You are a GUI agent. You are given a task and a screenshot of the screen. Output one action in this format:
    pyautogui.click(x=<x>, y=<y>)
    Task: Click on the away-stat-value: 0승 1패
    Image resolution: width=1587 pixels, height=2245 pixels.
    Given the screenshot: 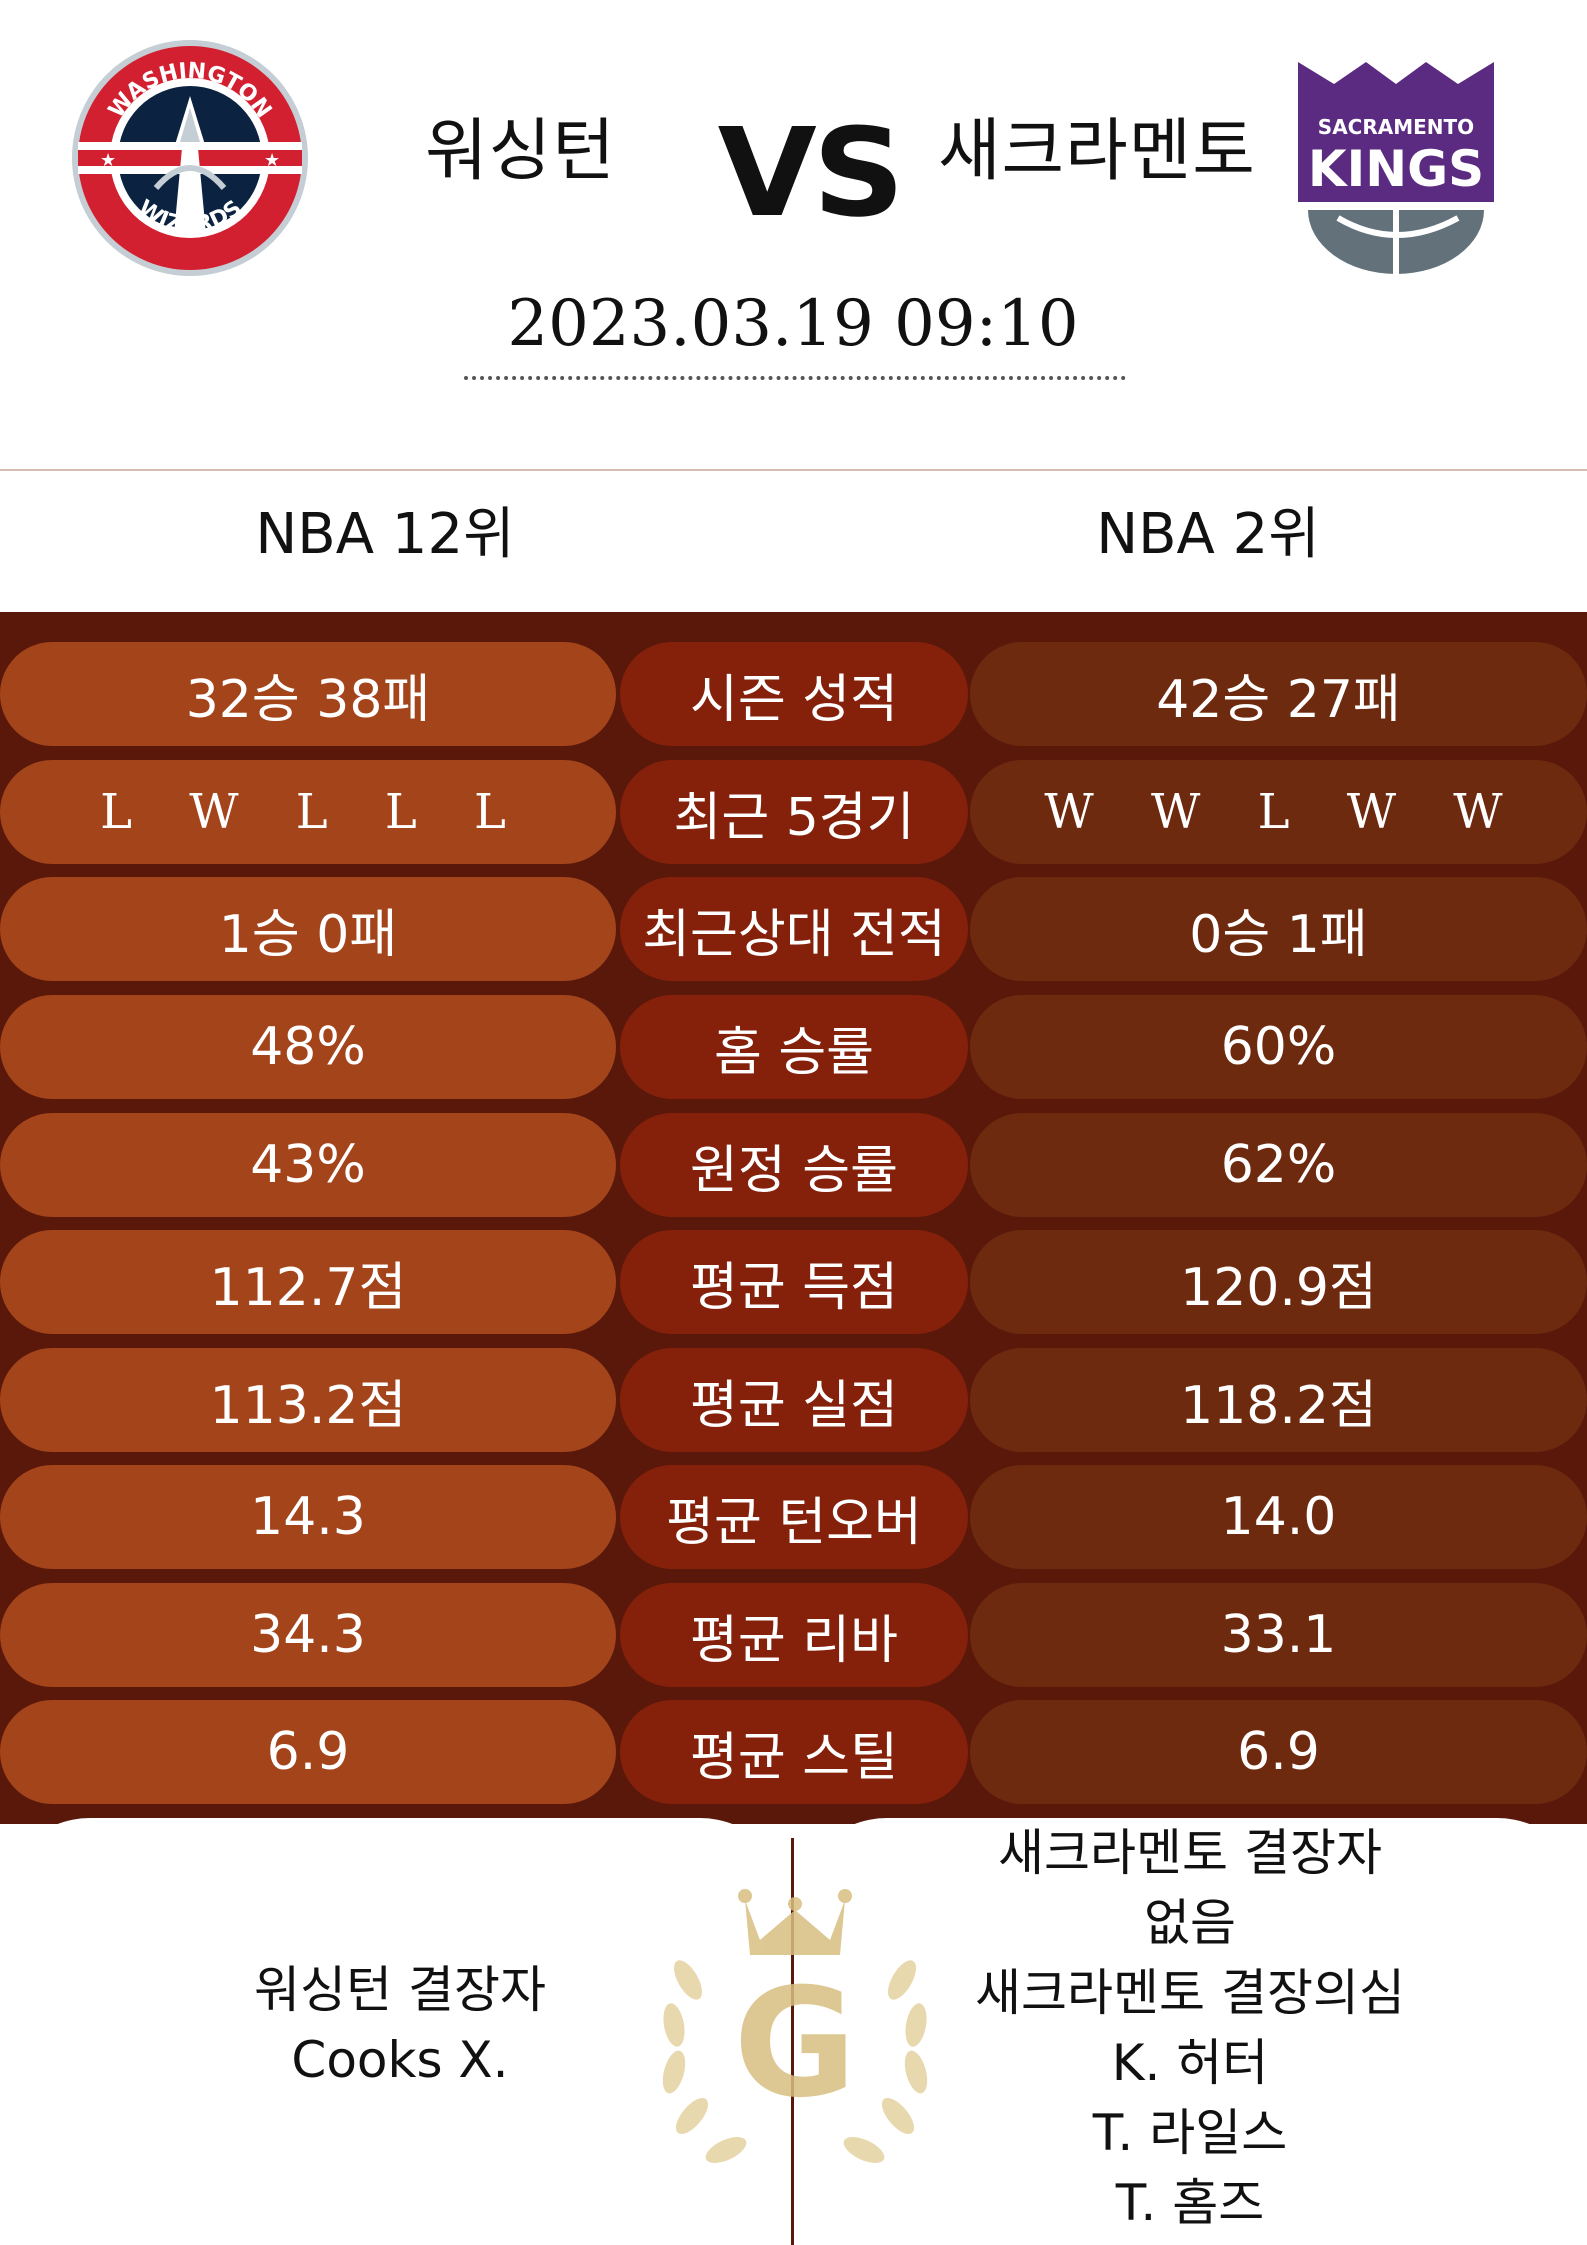 What is the action you would take?
    pyautogui.click(x=1278, y=929)
    